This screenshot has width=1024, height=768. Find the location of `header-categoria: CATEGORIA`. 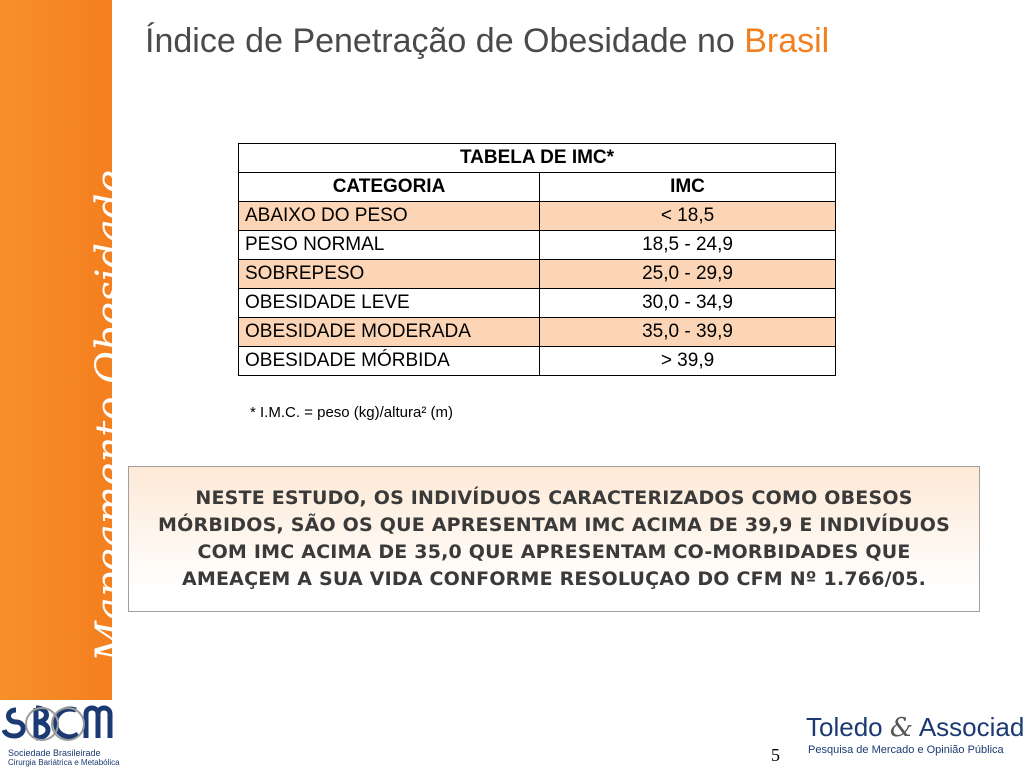

header-categoria: CATEGORIA is located at coordinates (389, 187).